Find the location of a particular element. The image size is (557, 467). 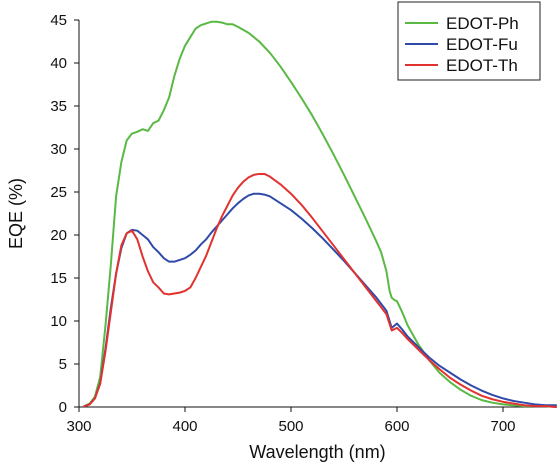

x-tick-label: 400 is located at coordinates (184, 426).